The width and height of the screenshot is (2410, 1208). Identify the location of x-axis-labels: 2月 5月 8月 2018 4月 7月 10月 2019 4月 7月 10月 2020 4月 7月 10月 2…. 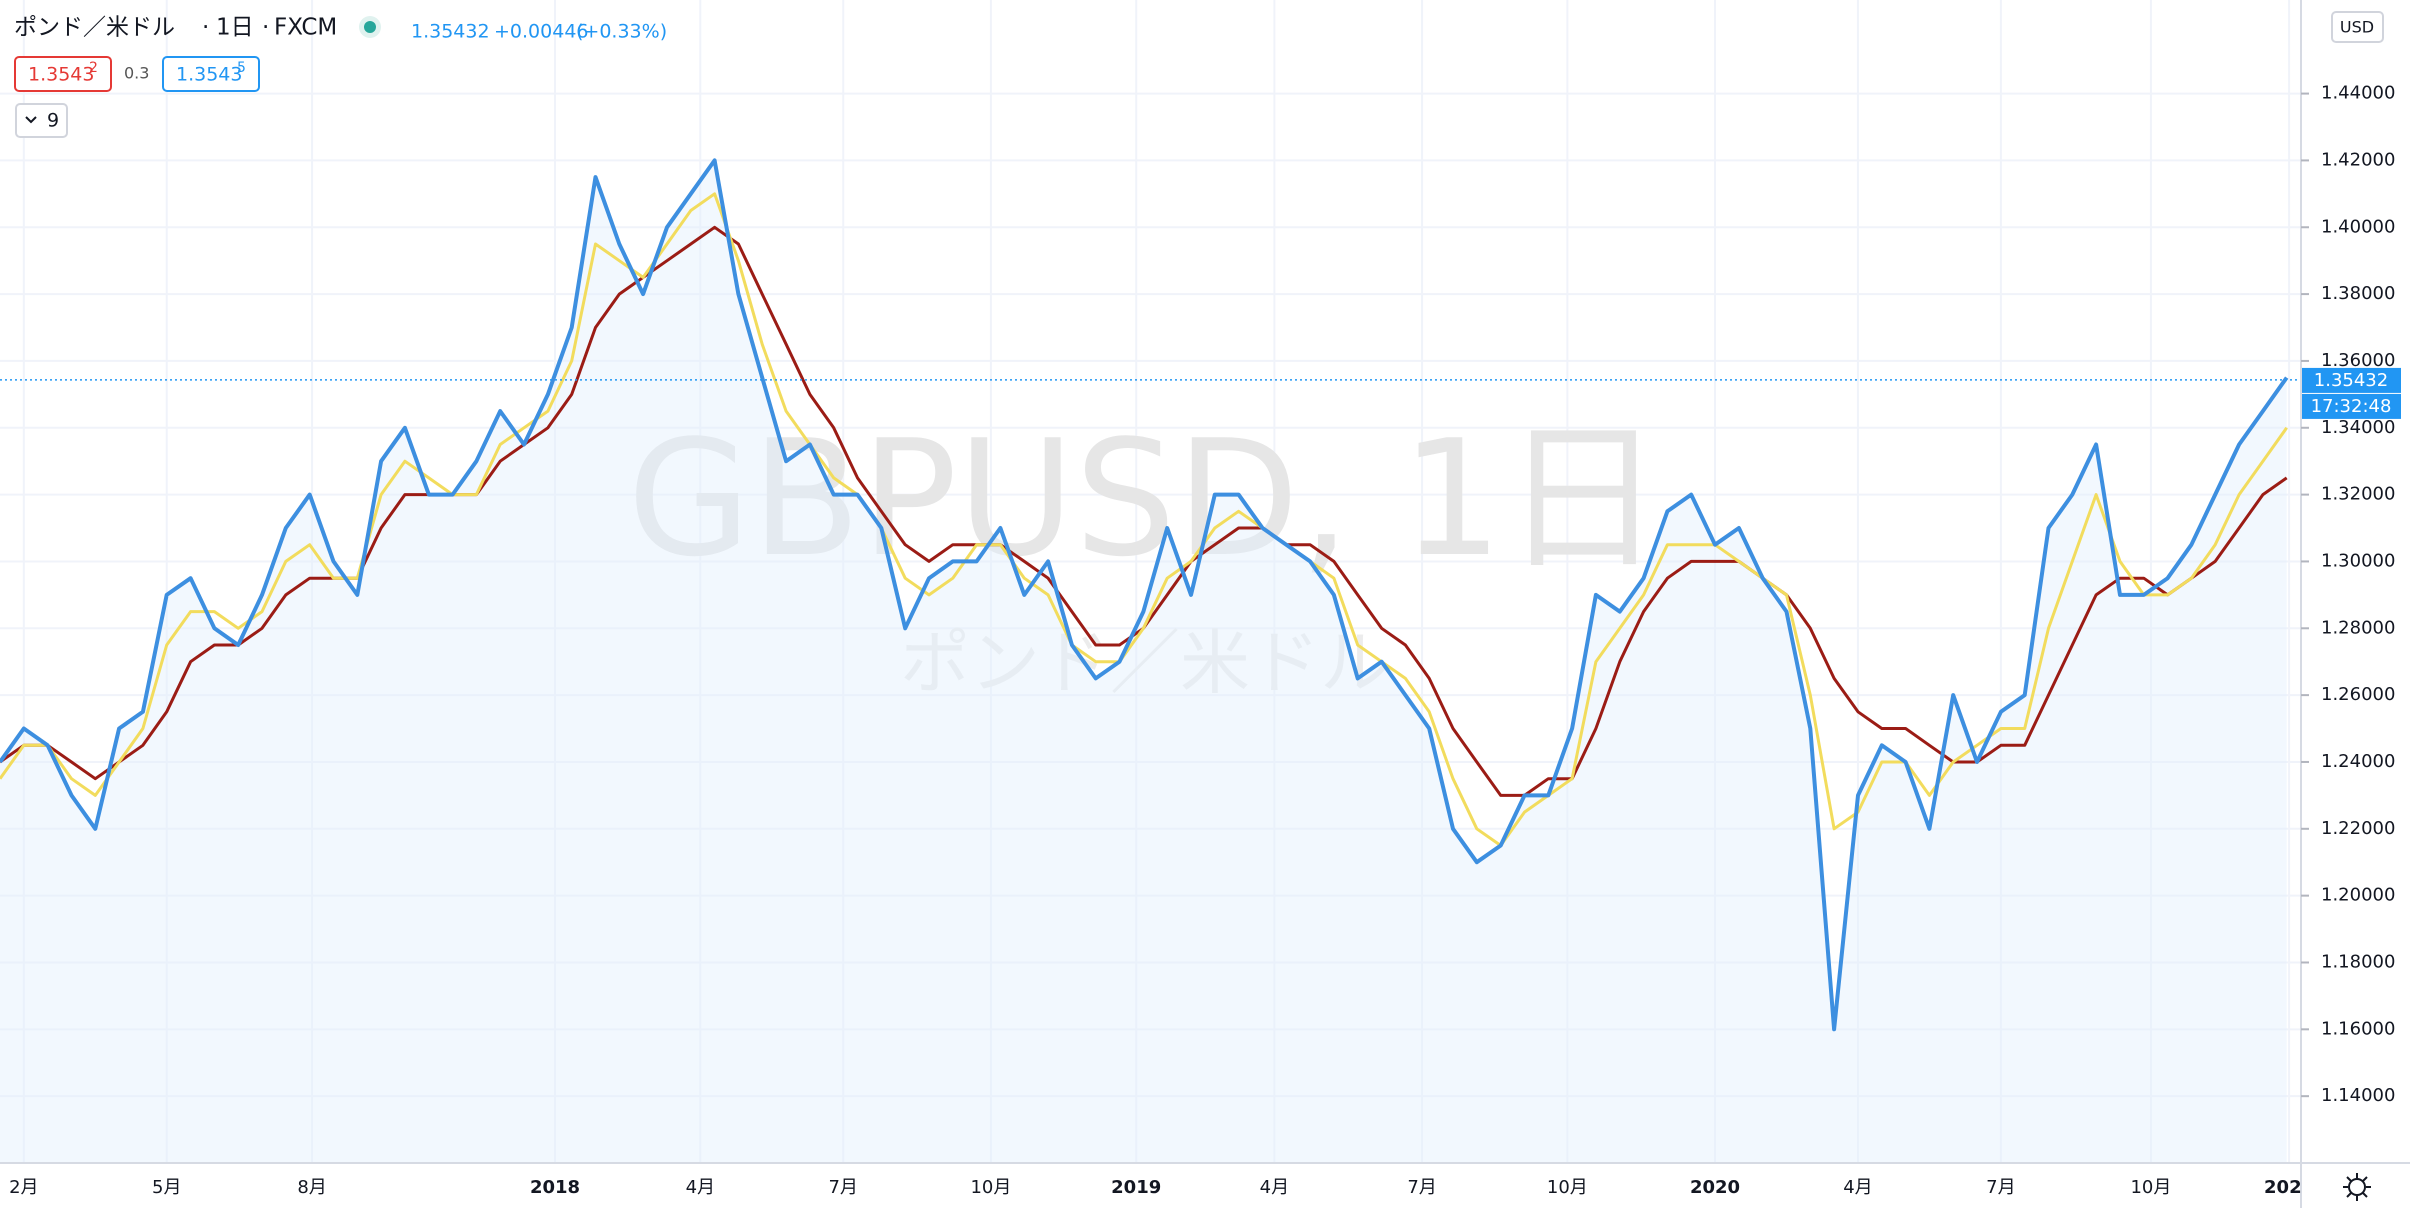
(1161, 1187).